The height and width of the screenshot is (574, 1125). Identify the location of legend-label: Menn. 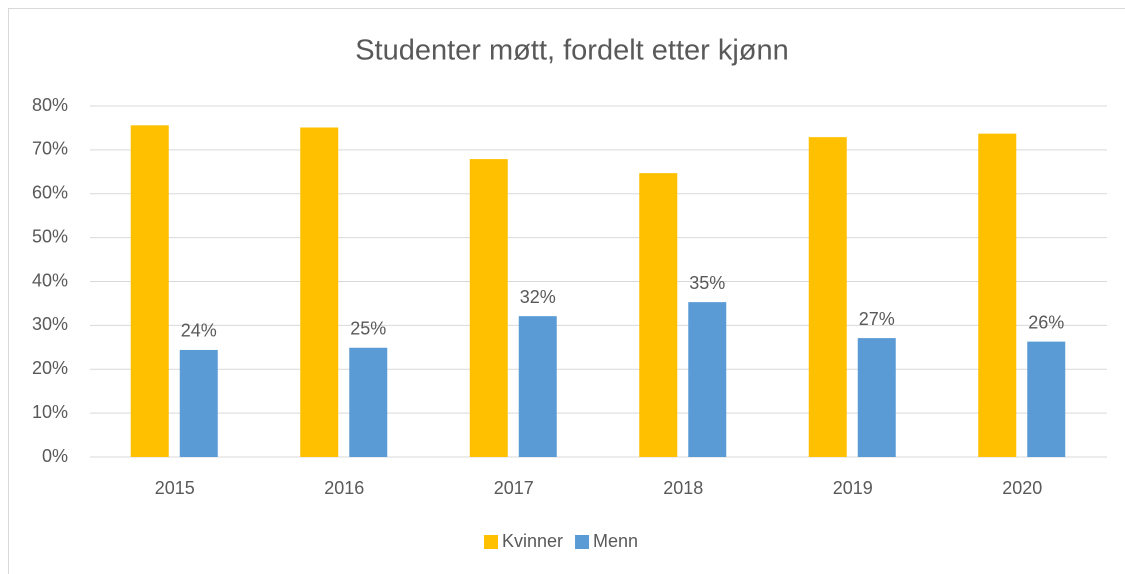
(615, 541).